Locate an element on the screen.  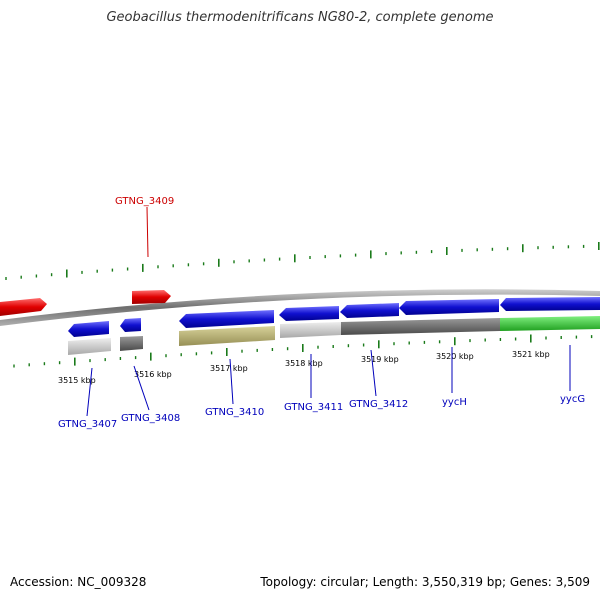
tick-label-3516: 3516 kbp is located at coordinates (153, 374).